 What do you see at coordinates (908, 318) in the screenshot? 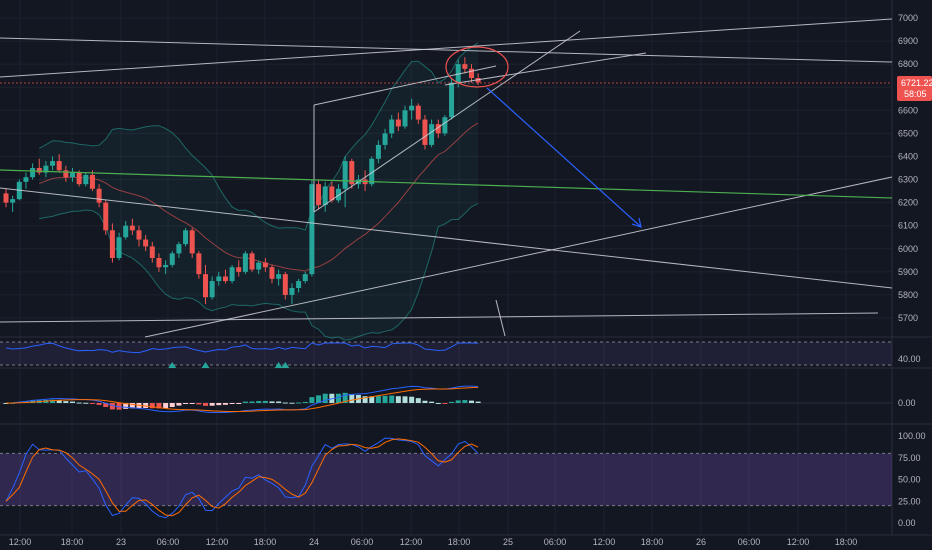
I see `y-tick-label: 5700` at bounding box center [908, 318].